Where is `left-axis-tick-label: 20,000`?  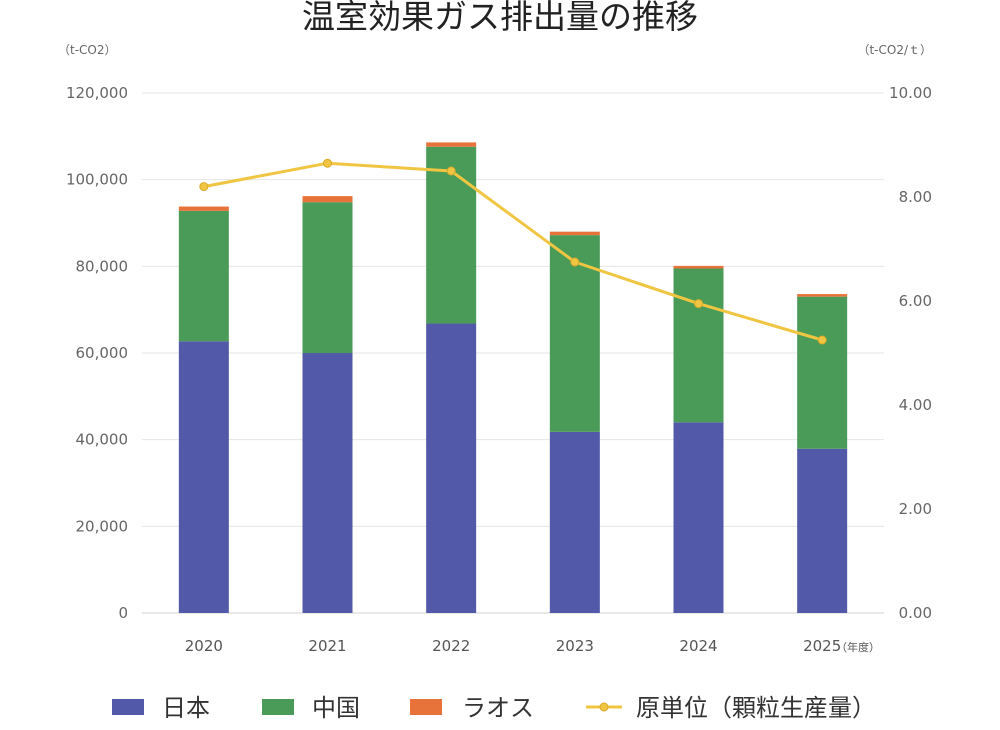
left-axis-tick-label: 20,000 is located at coordinates (102, 526).